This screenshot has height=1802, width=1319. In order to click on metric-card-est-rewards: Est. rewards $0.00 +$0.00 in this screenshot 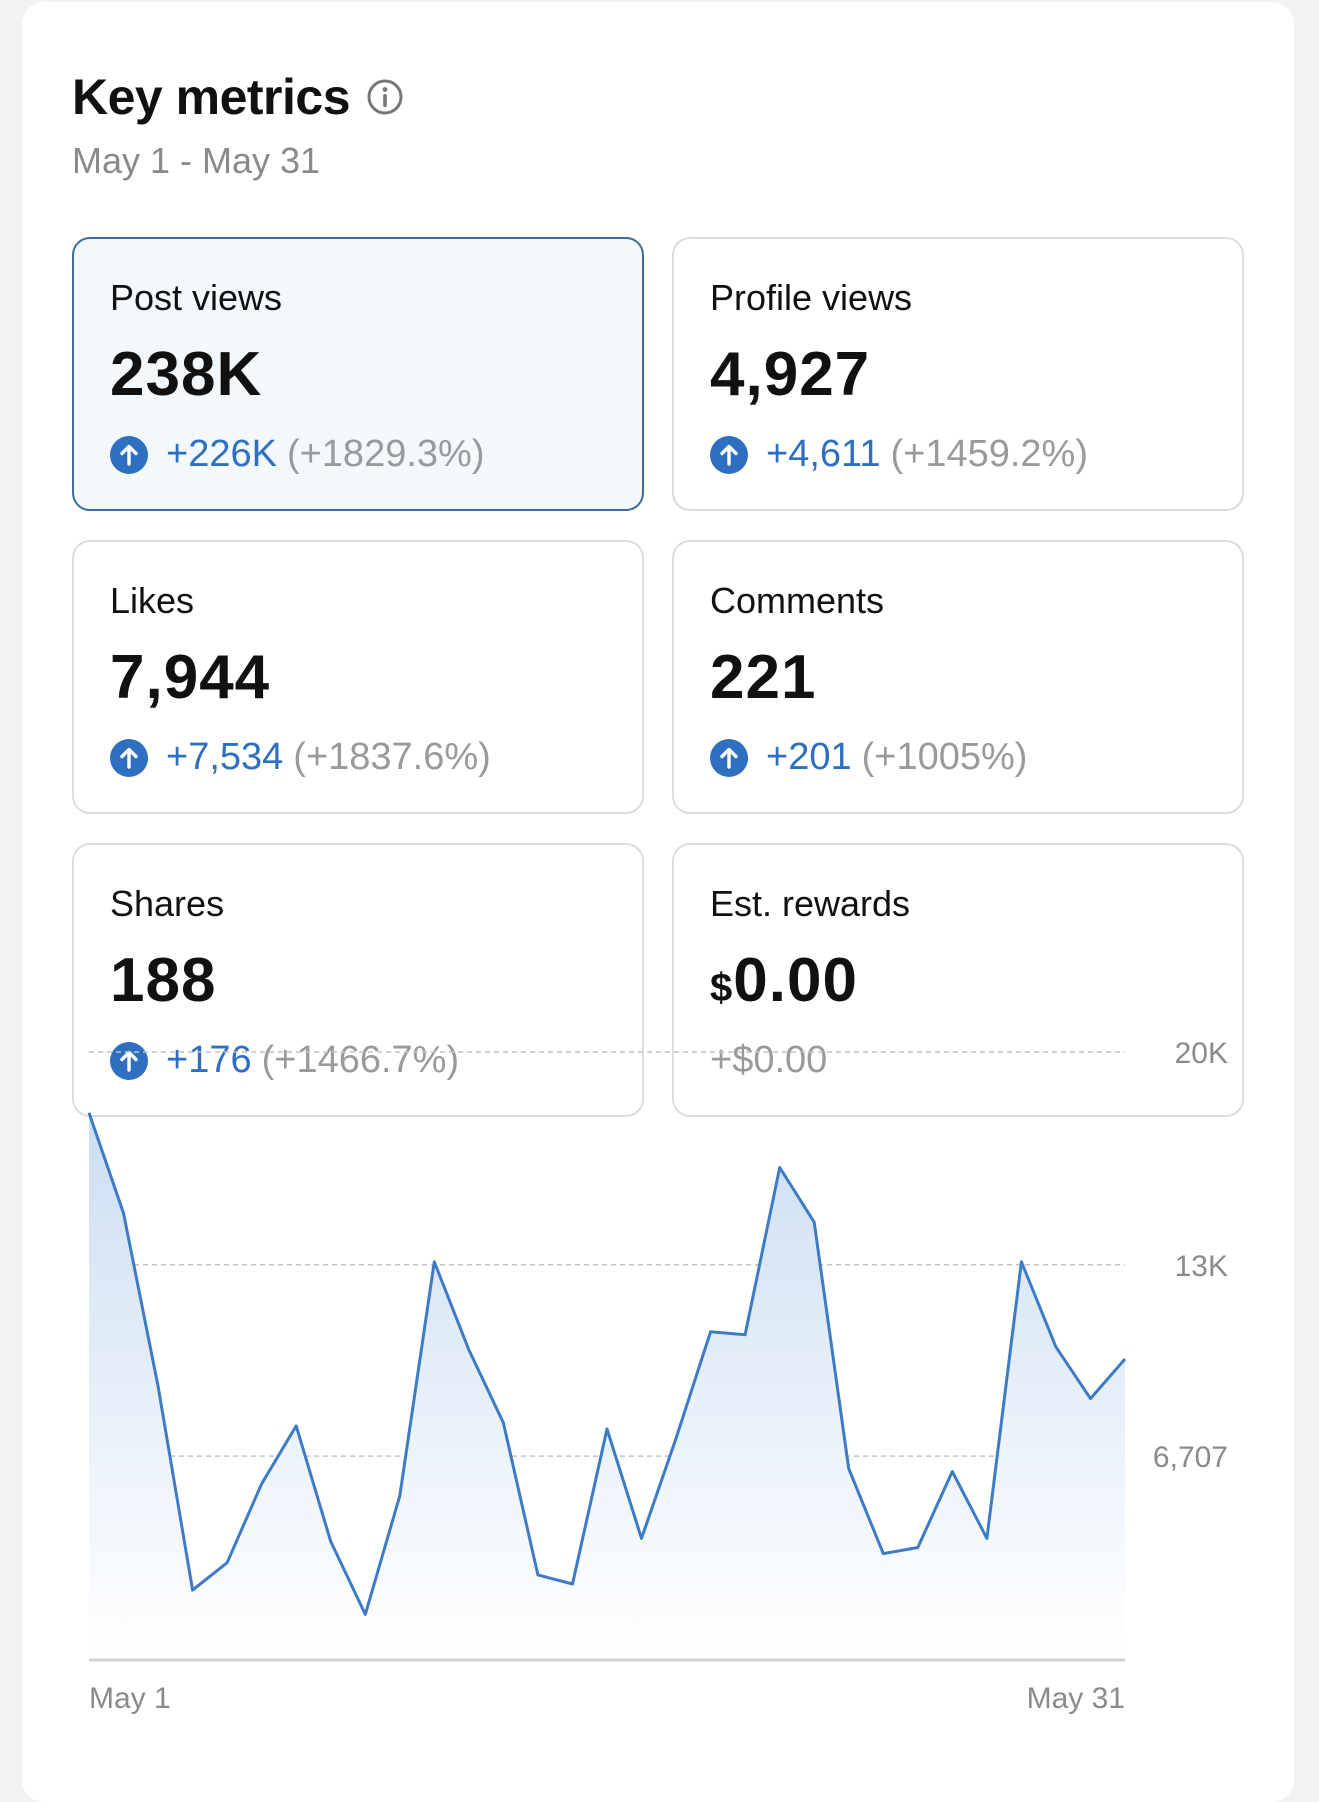, I will do `click(958, 980)`.